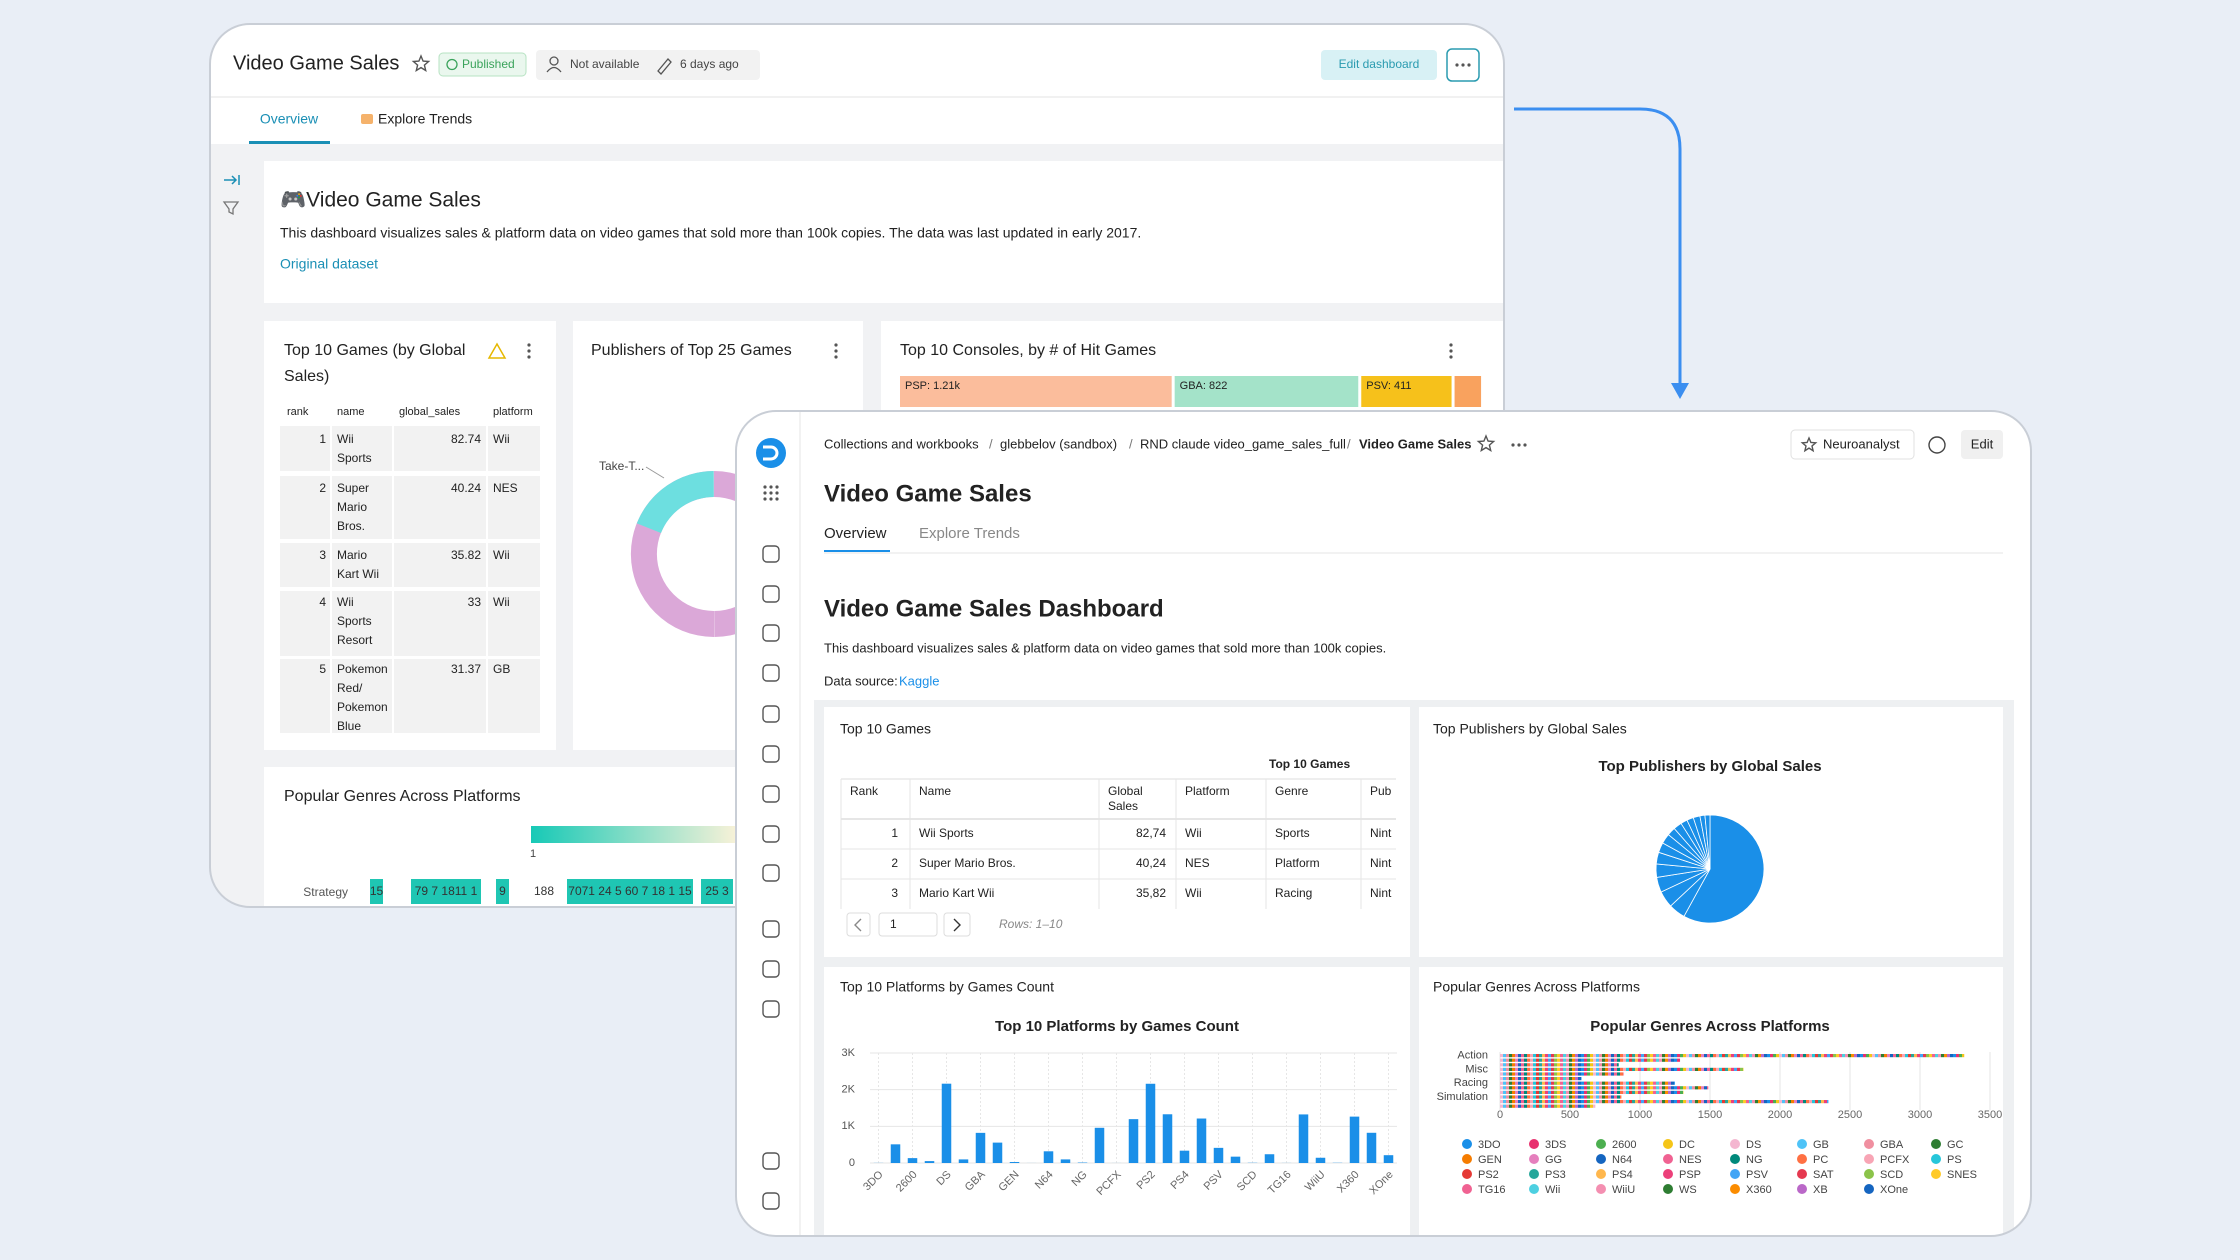  I want to click on cell: Pokemon, so click(362, 669).